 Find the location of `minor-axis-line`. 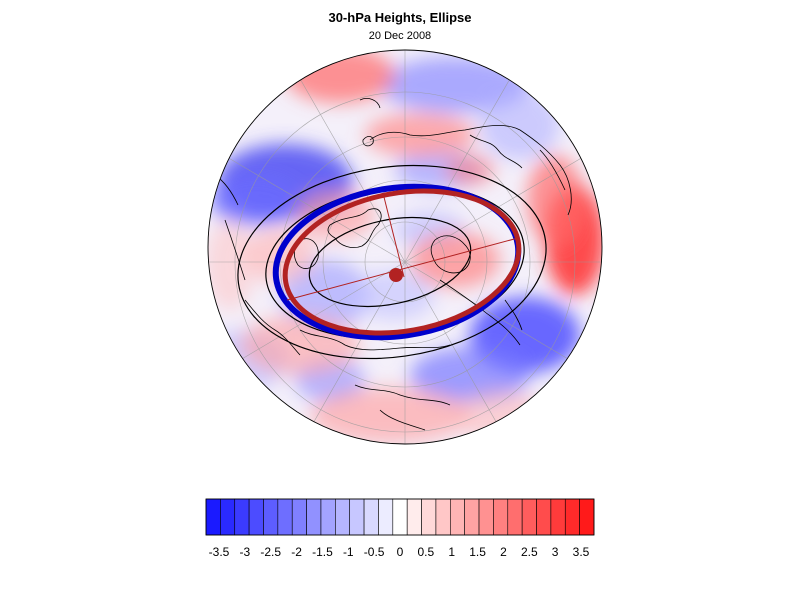

minor-axis-line is located at coordinates (394, 237).